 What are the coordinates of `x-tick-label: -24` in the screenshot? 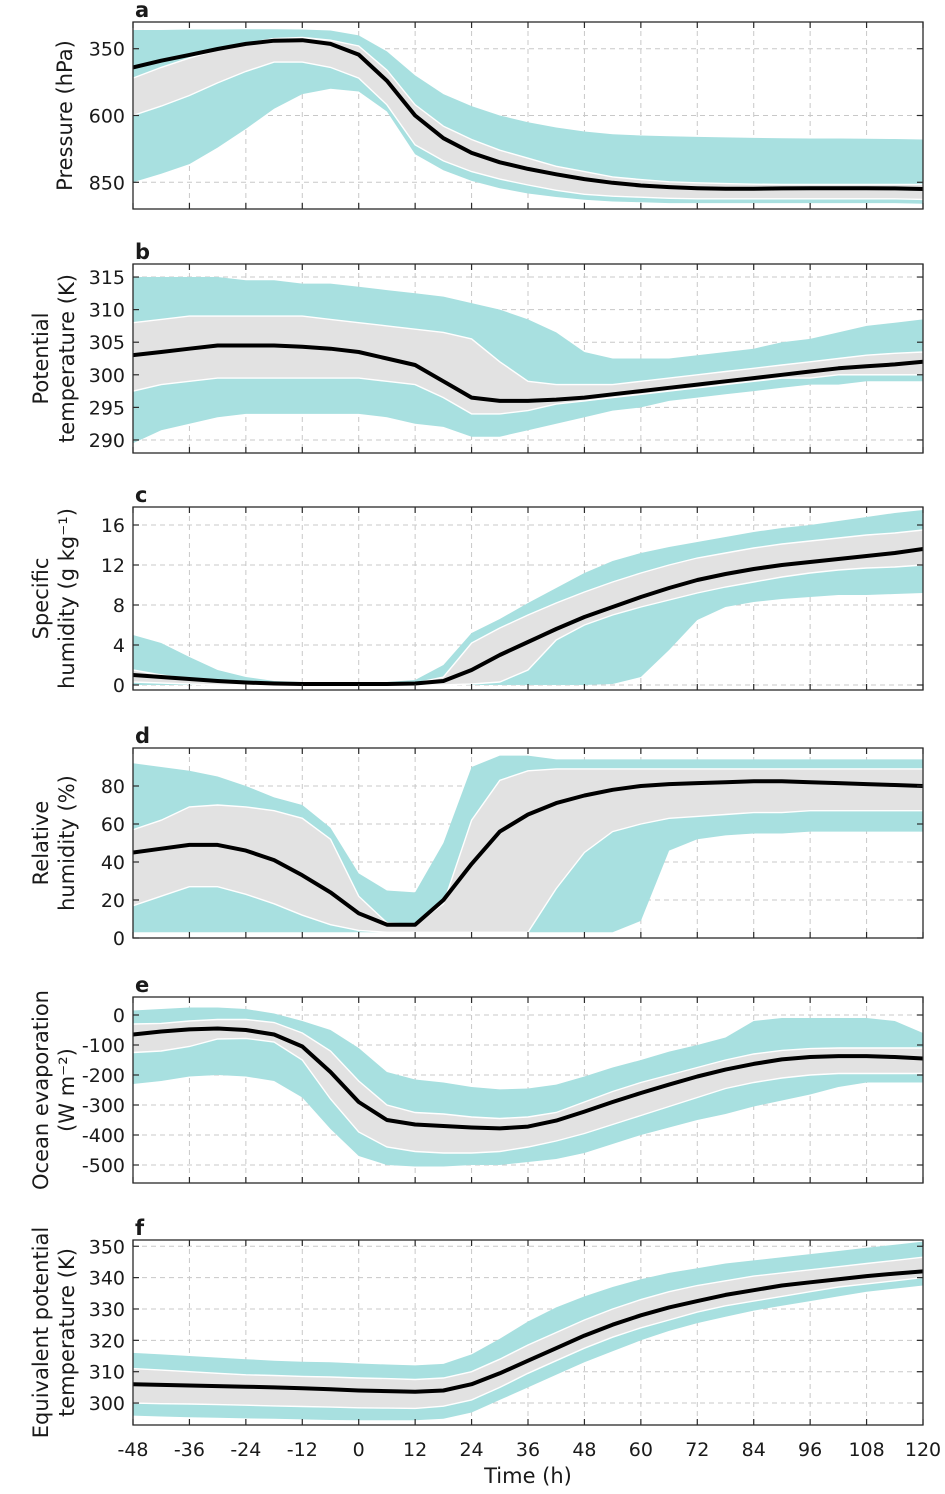 It's located at (245, 1450).